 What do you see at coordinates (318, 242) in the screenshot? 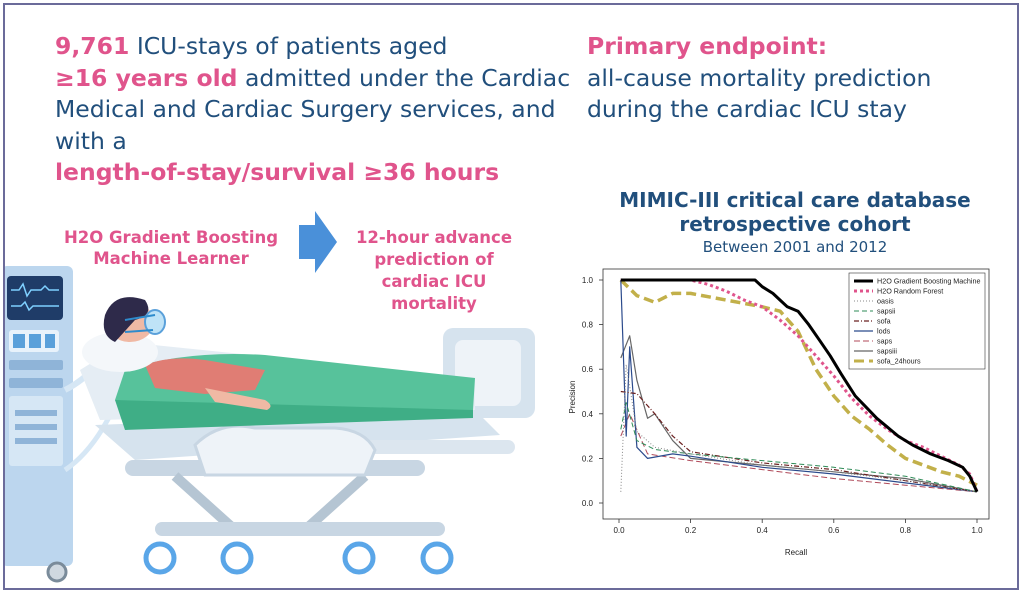
I see `right-arrow-icon` at bounding box center [318, 242].